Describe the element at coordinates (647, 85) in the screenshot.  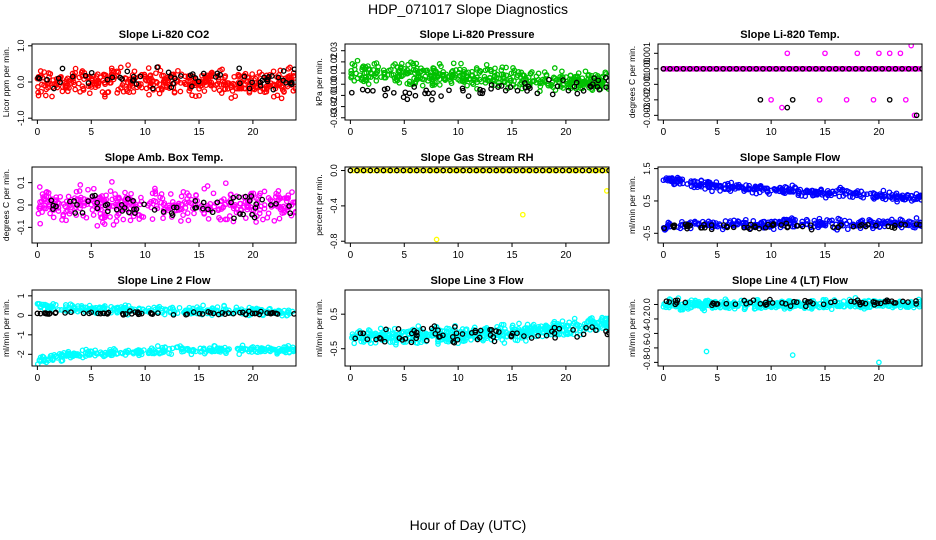
I see `y-tick-label: -0.001` at that location.